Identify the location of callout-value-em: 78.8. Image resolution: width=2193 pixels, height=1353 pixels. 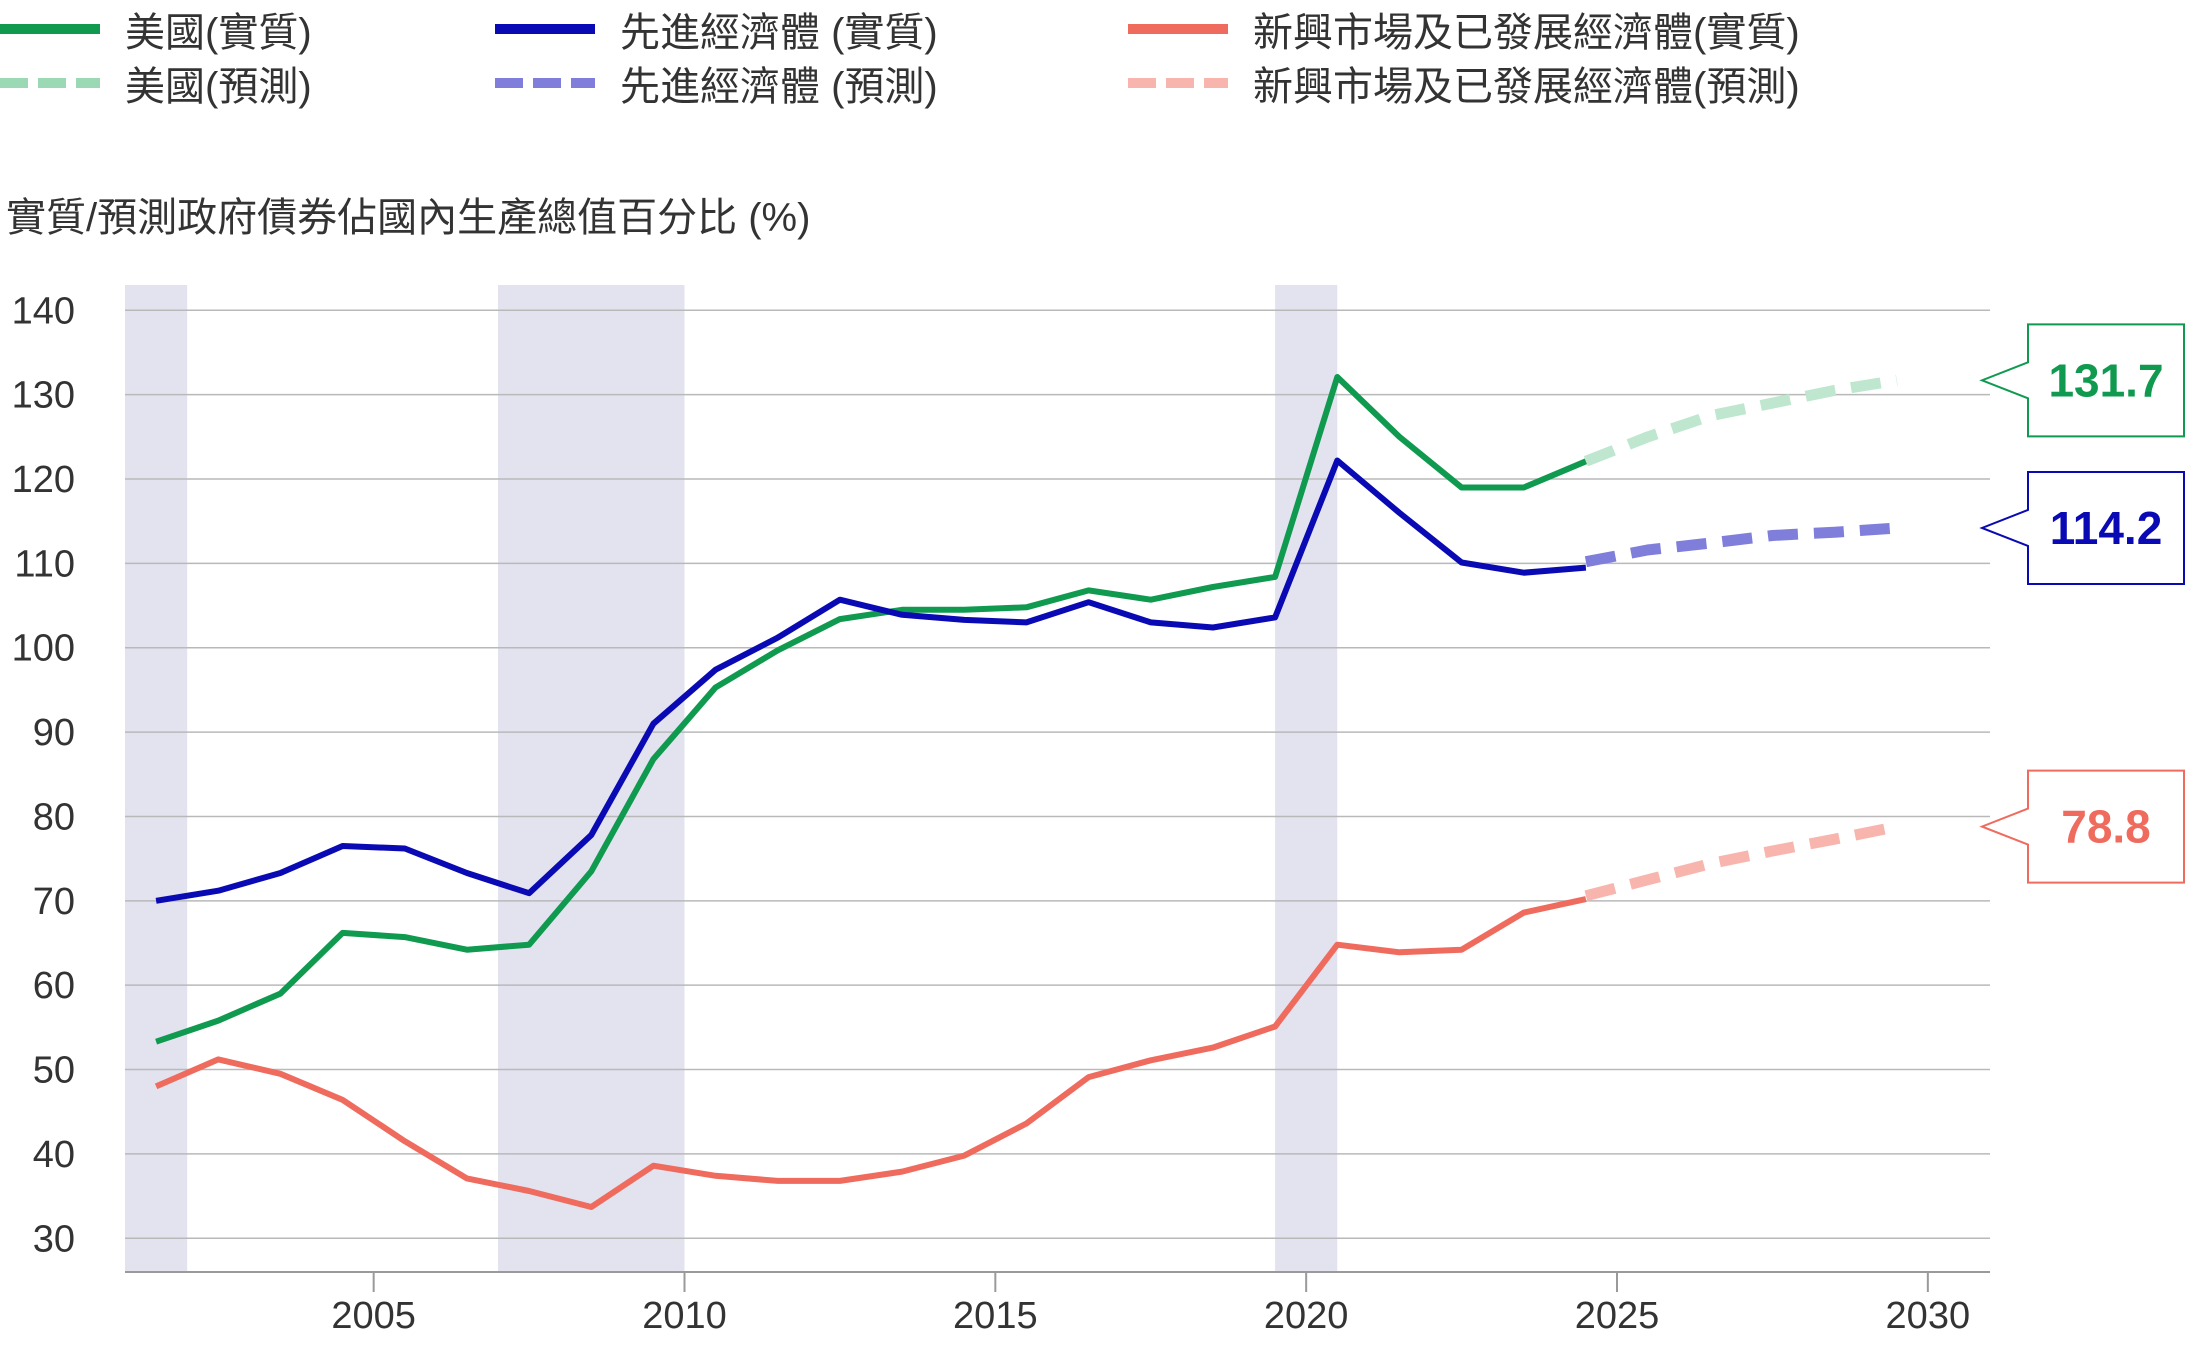
(2106, 827).